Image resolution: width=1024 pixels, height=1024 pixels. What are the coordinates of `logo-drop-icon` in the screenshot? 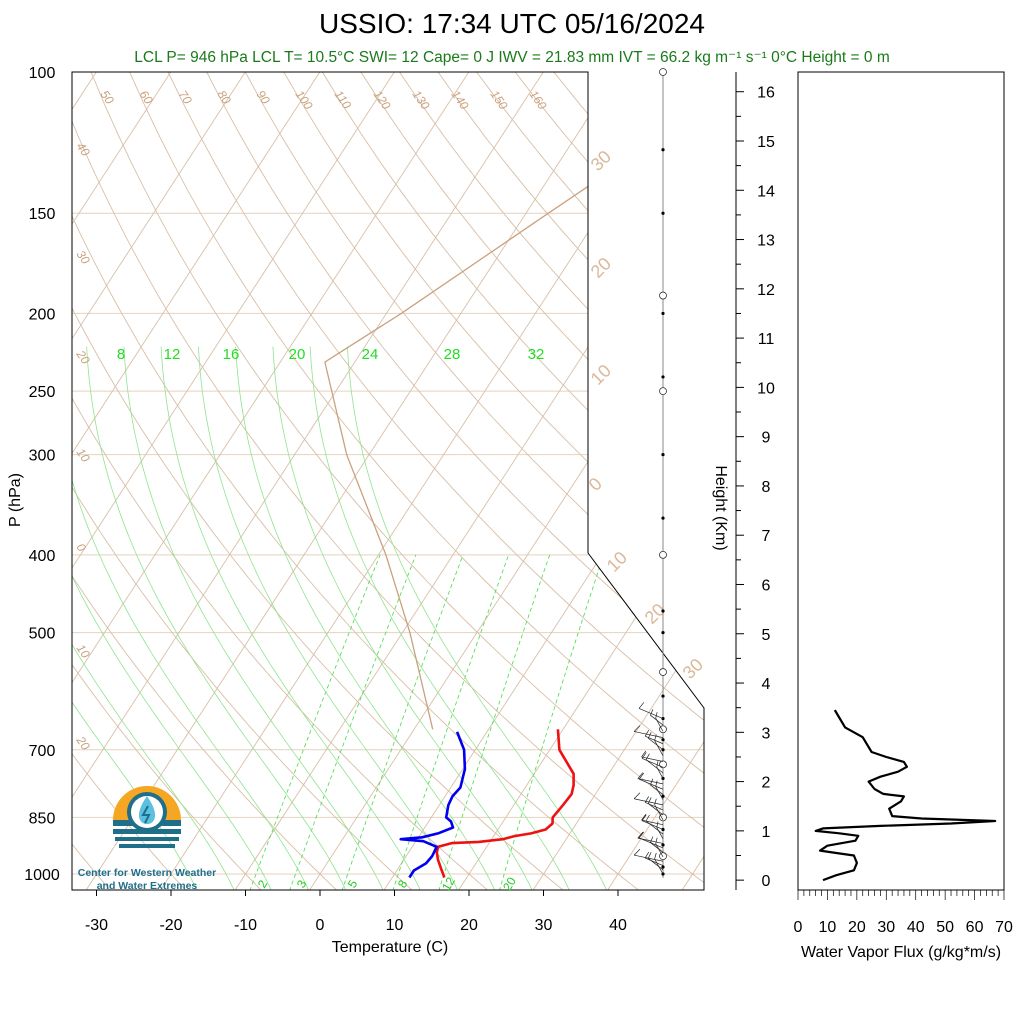 It's located at (147, 810).